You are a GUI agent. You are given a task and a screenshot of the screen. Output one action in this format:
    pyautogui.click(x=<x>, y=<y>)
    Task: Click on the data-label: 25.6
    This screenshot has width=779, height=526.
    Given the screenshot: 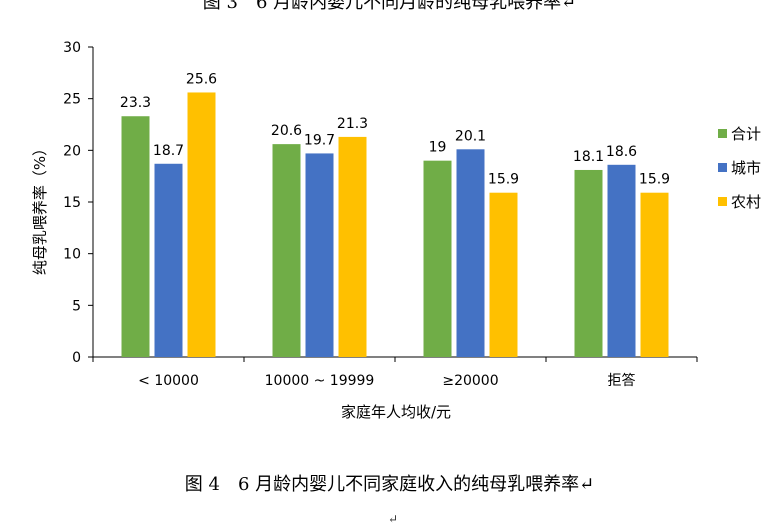 What is the action you would take?
    pyautogui.click(x=201, y=79)
    